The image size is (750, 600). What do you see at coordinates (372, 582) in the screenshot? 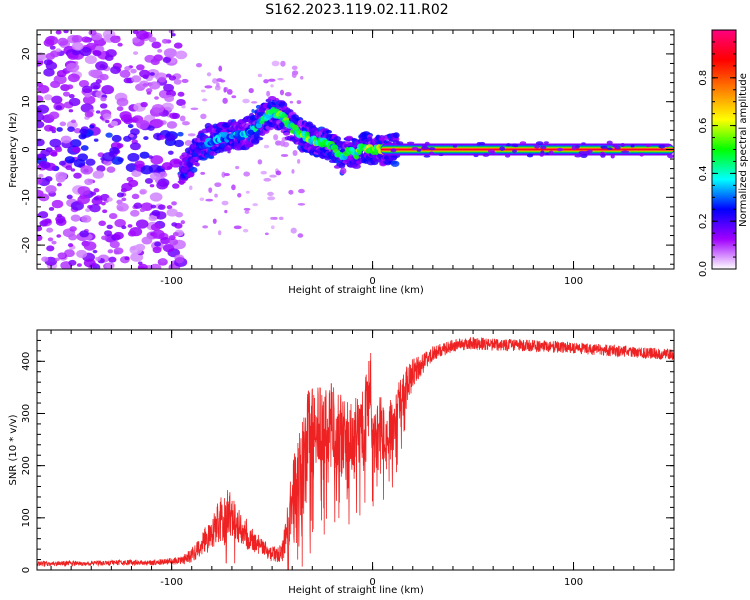
I see `snr-x-tick-label: 0` at bounding box center [372, 582].